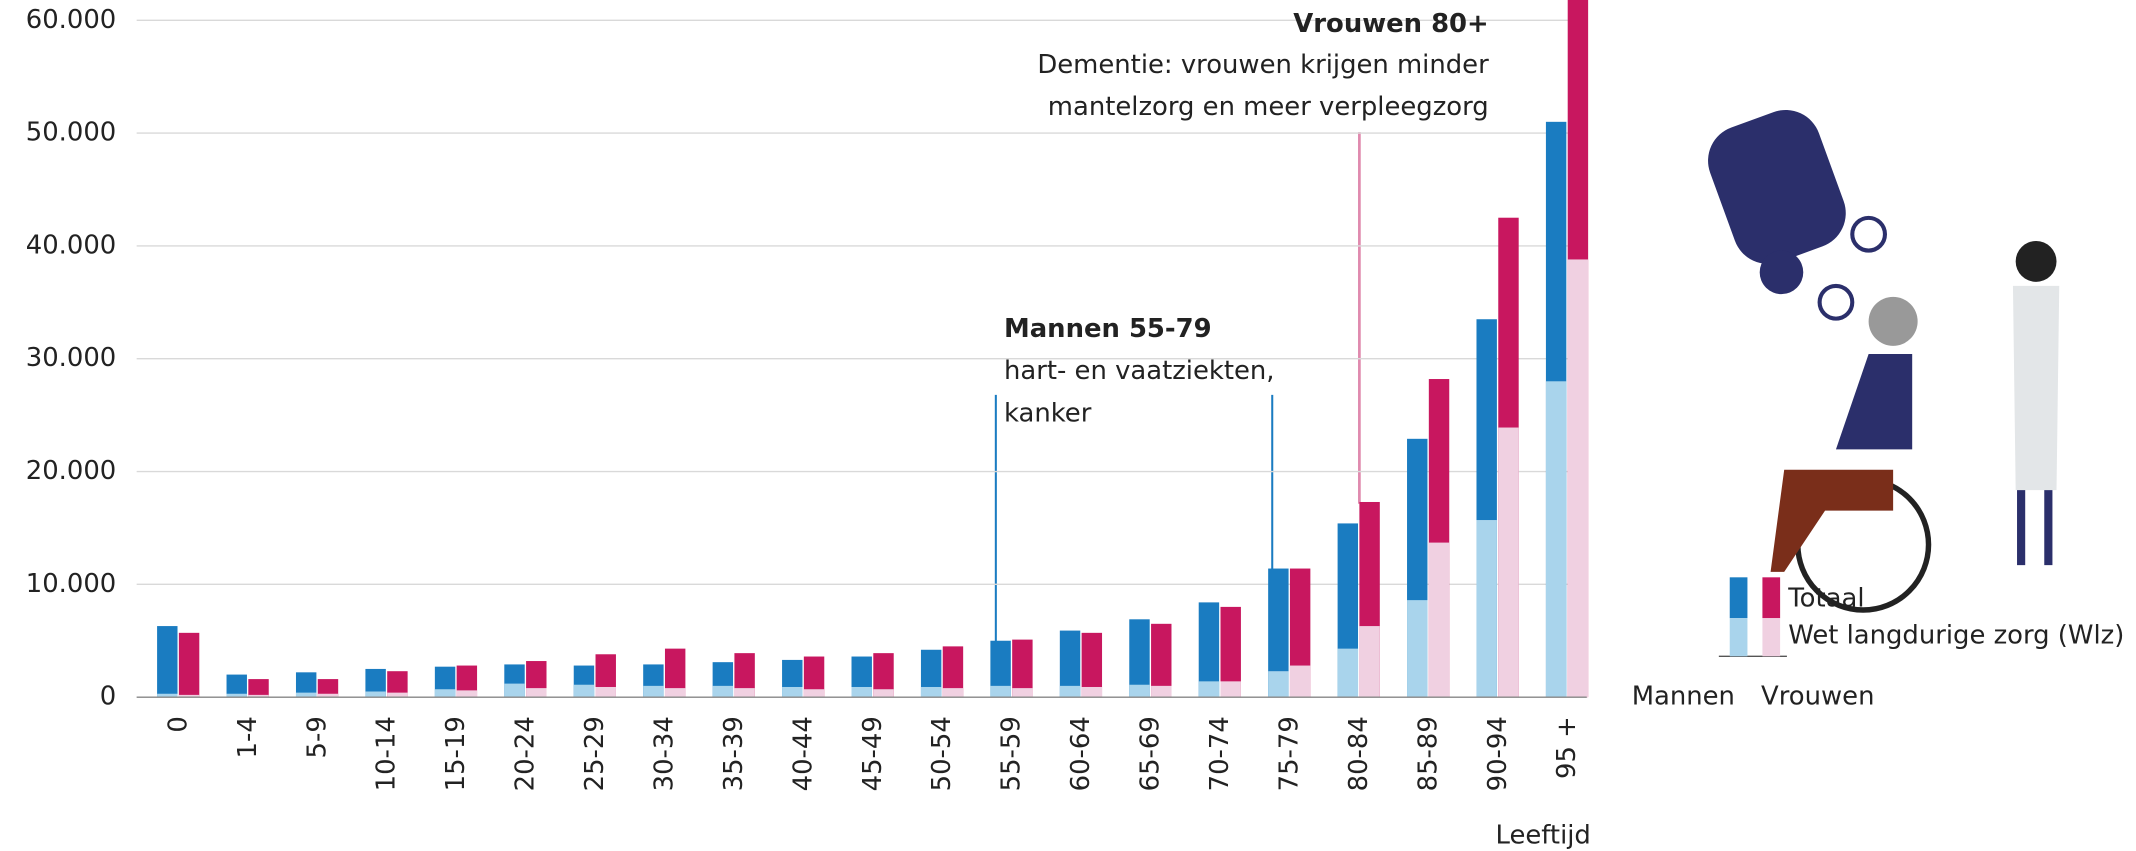 The height and width of the screenshot is (851, 2136). What do you see at coordinates (71, 584) in the screenshot?
I see `y-tick-label: 10.000` at bounding box center [71, 584].